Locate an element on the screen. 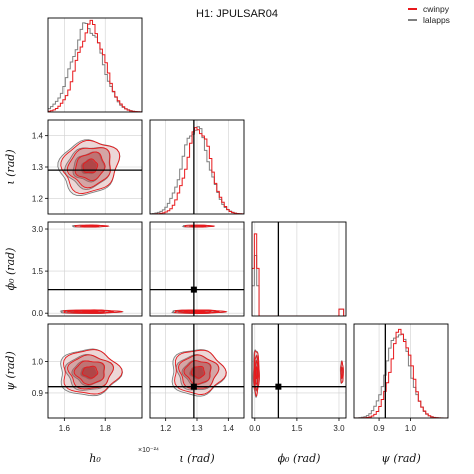  y-tick-label-iota: 1.4 is located at coordinates (38, 136).